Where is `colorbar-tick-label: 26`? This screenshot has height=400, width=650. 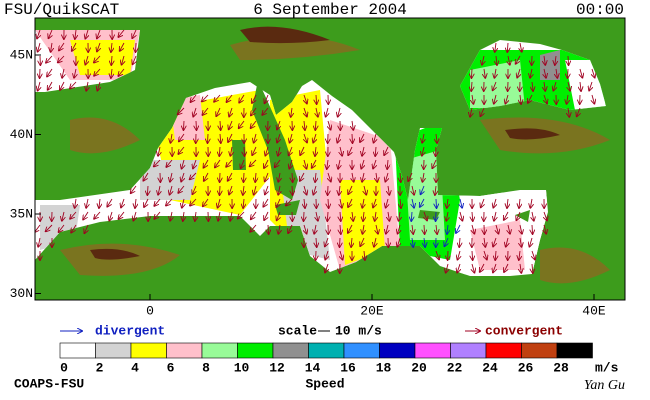 colorbar-tick-label: 26 is located at coordinates (526, 367).